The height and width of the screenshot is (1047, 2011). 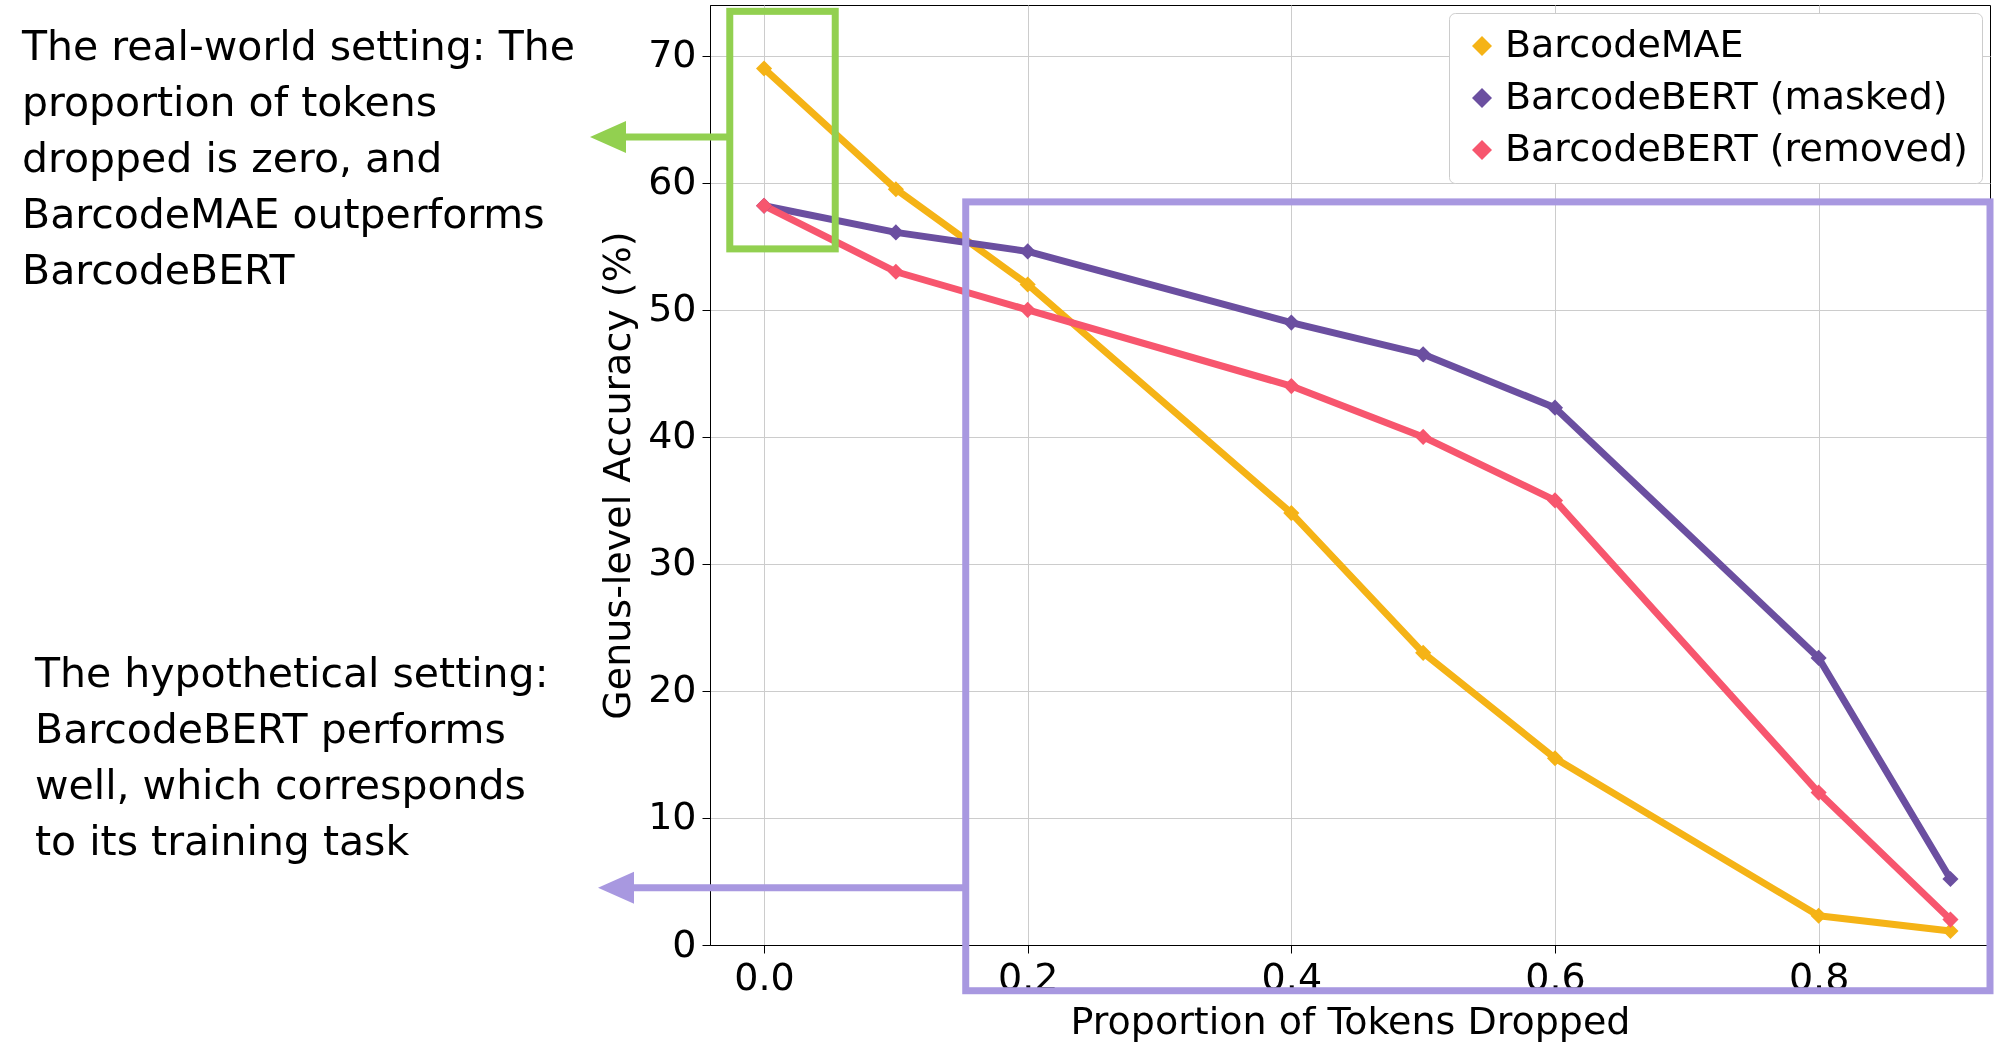 What do you see at coordinates (617, 475) in the screenshot?
I see `y-axis-title: Genus-level Accuracy (%)` at bounding box center [617, 475].